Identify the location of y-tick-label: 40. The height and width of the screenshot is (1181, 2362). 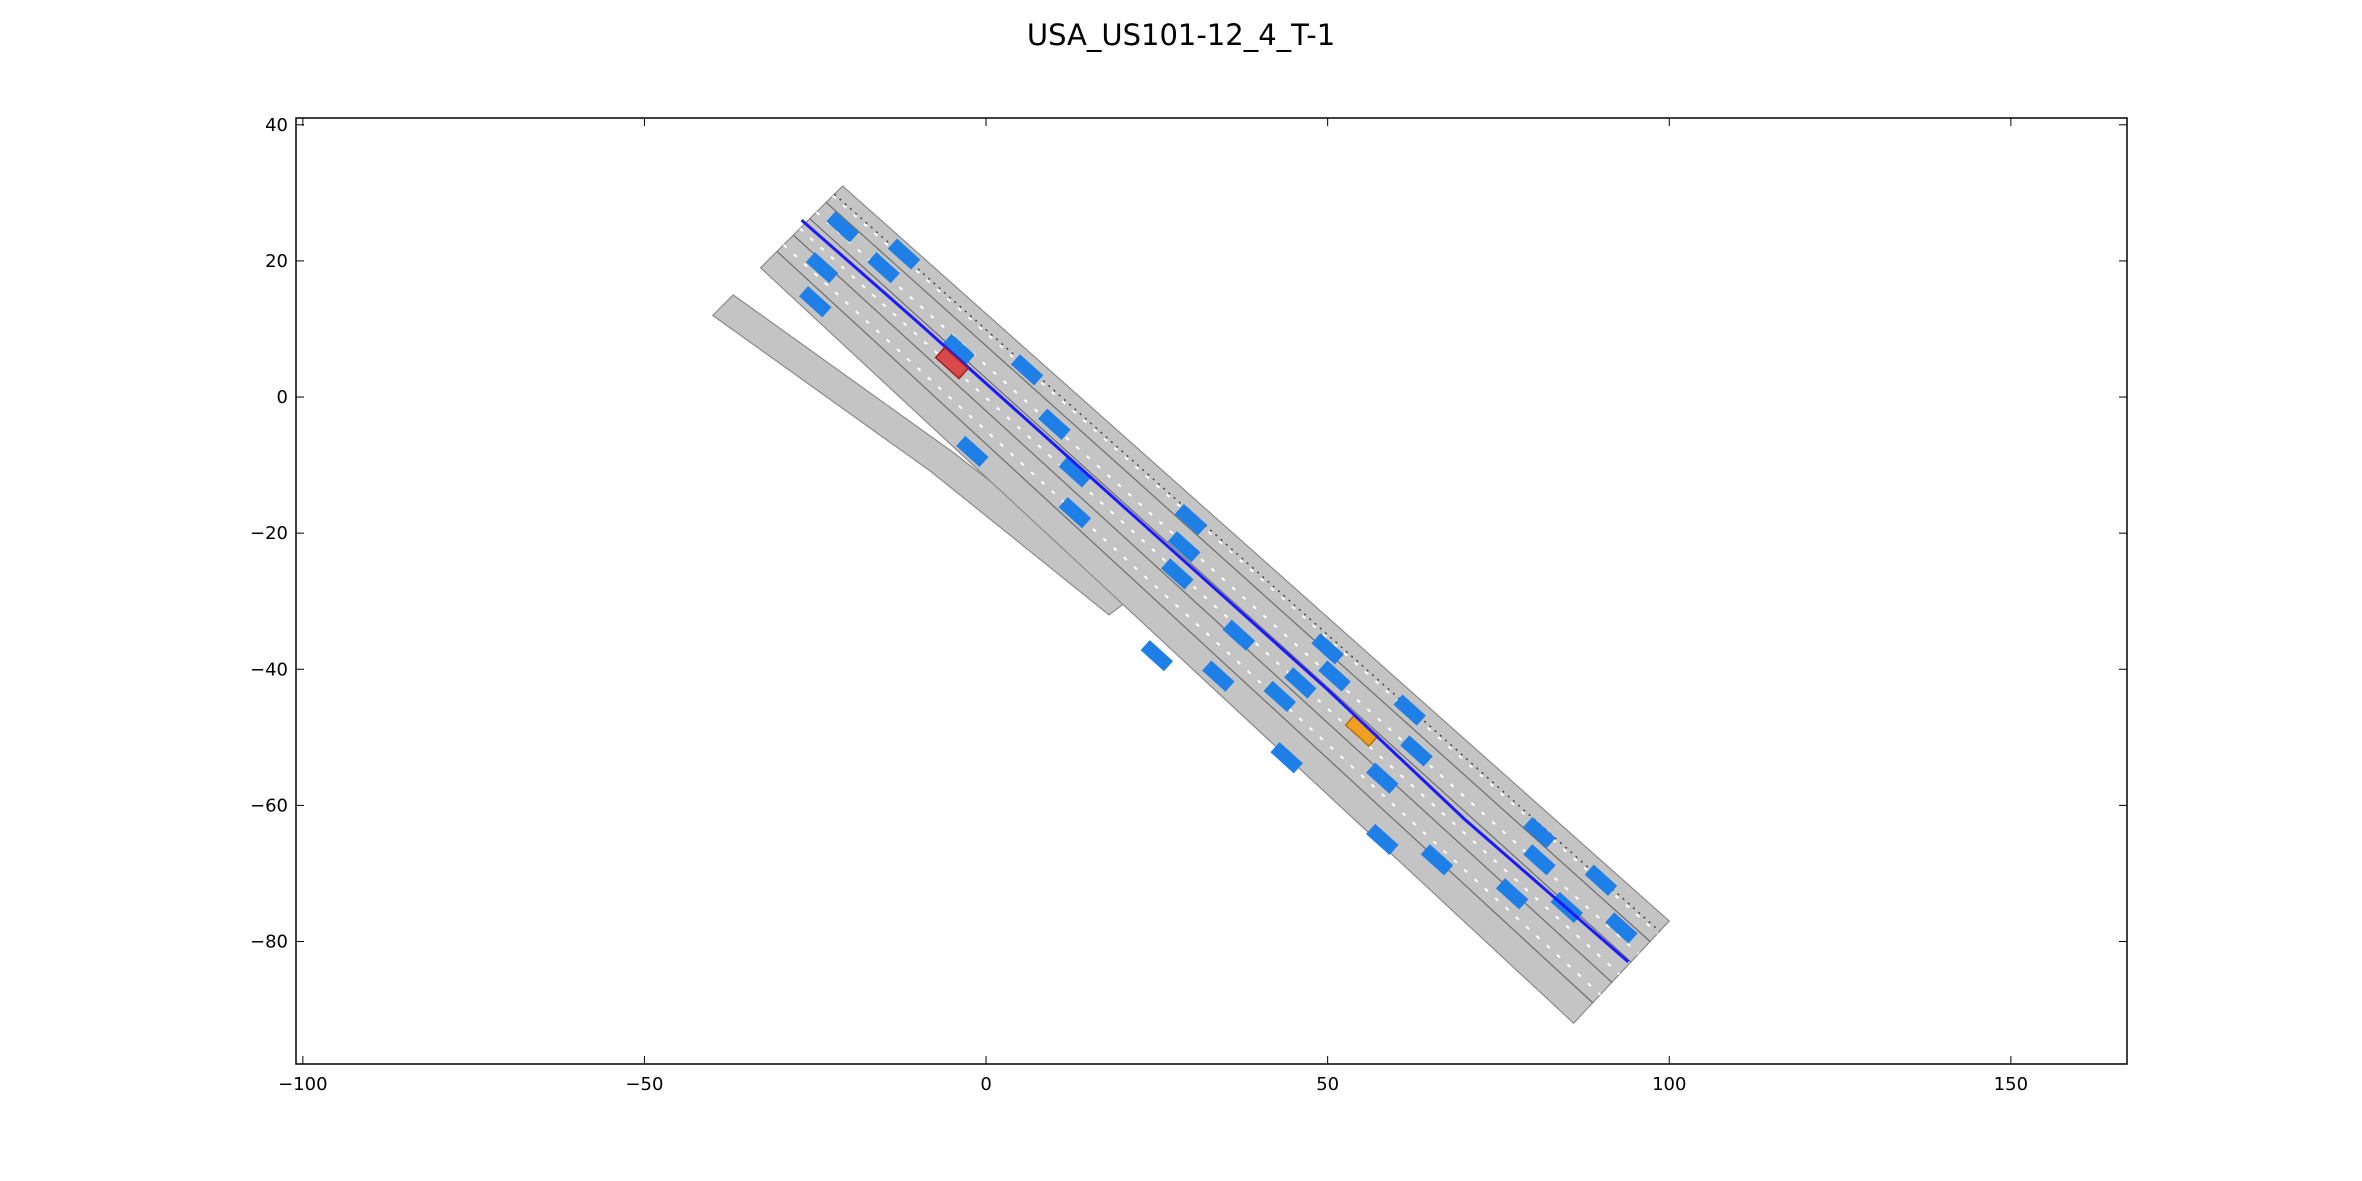
(276, 125).